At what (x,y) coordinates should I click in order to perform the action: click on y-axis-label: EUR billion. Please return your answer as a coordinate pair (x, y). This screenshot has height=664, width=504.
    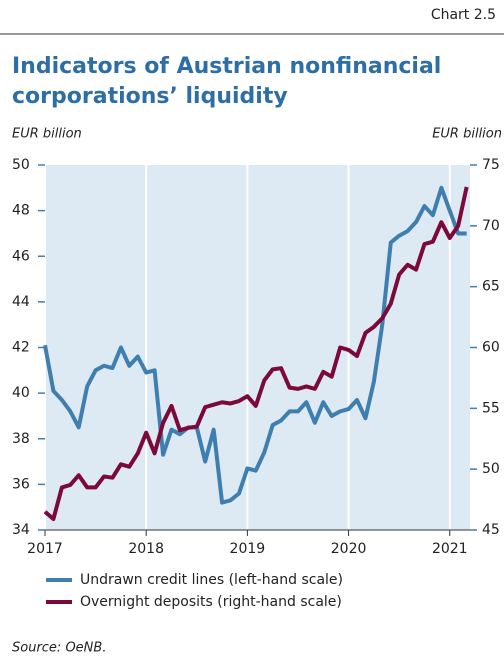
    Looking at the image, I should click on (47, 134).